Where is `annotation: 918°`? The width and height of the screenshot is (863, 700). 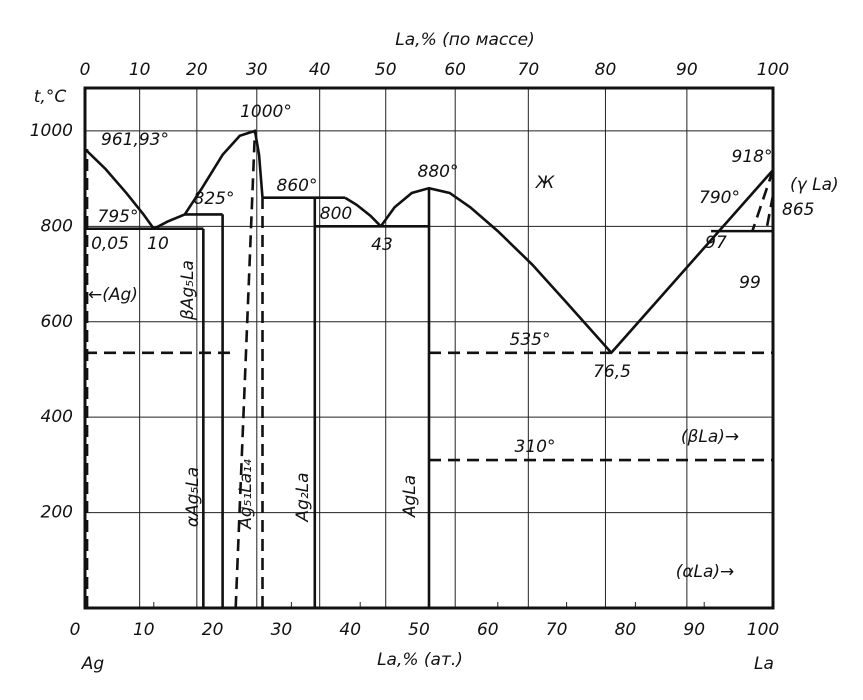 annotation: 918° is located at coordinates (752, 157).